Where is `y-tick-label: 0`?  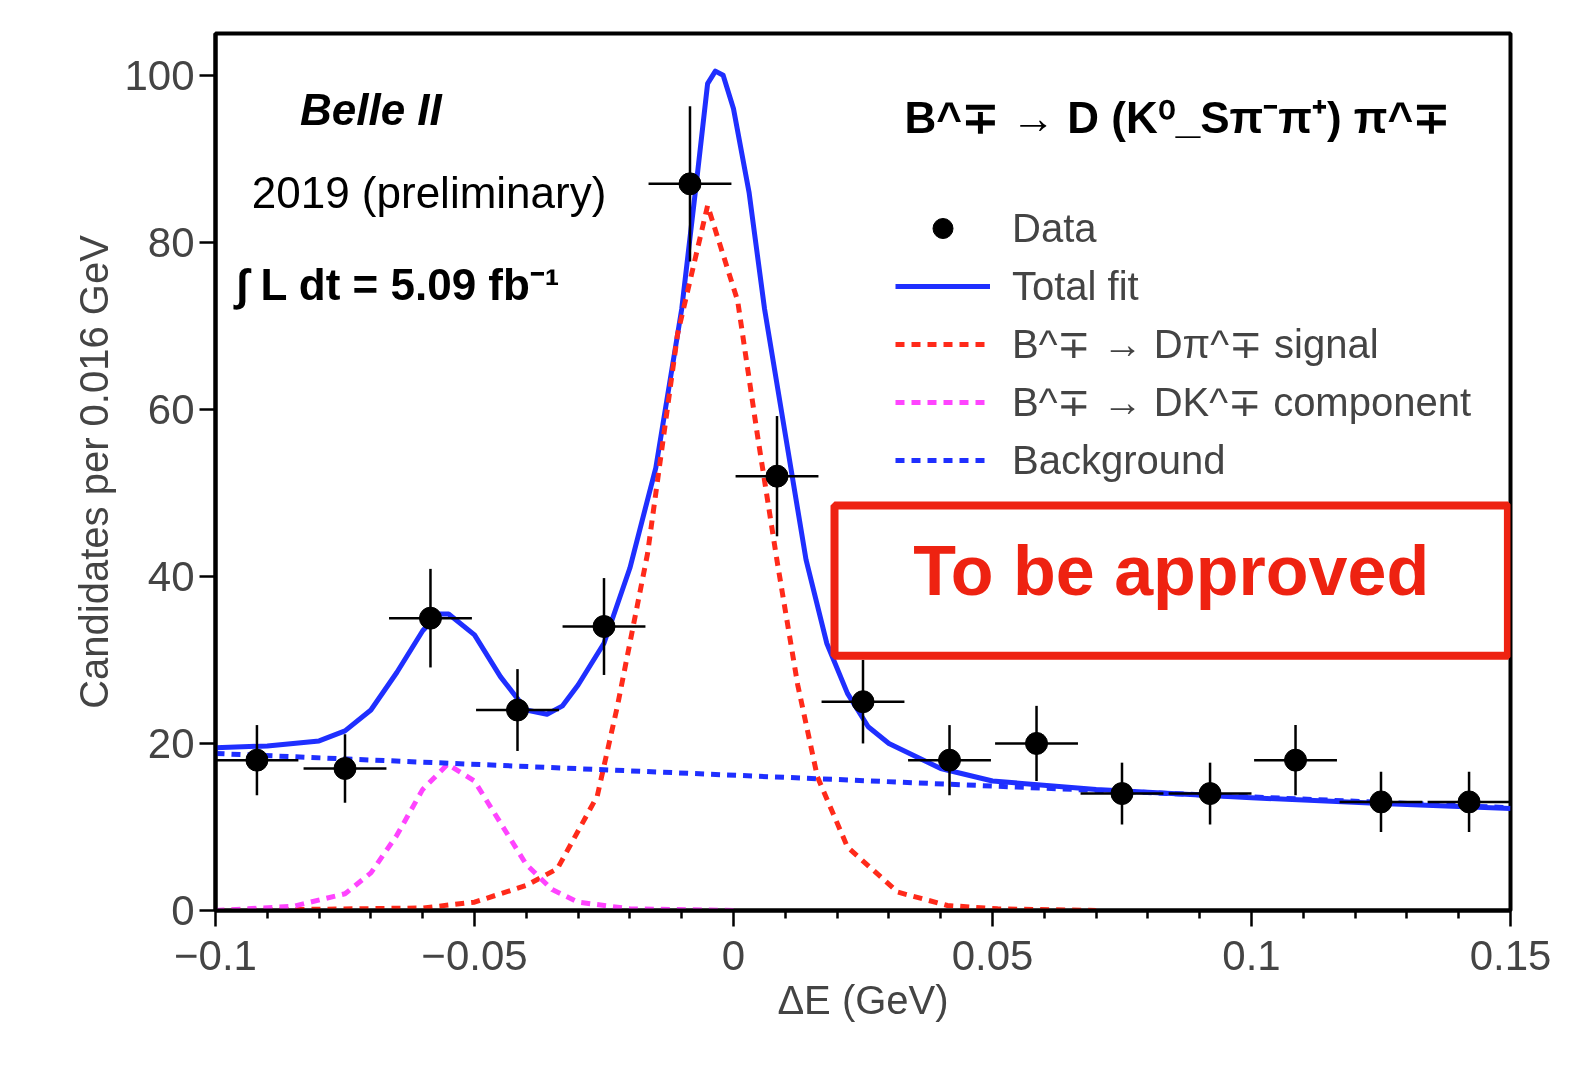 y-tick-label: 0 is located at coordinates (183, 910).